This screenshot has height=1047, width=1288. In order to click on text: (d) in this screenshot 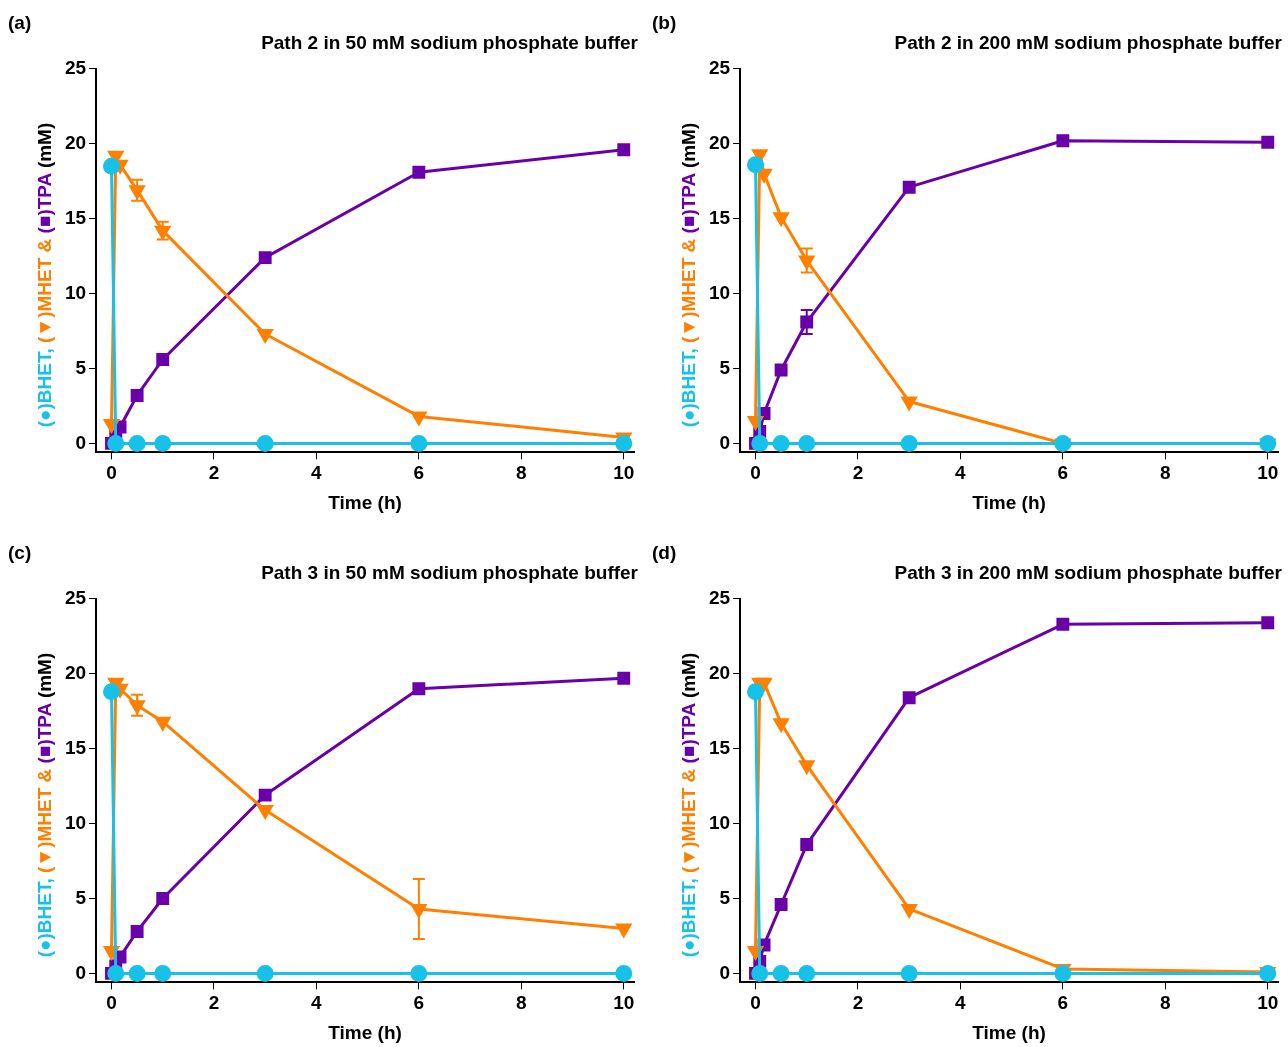, I will do `click(664, 553)`.